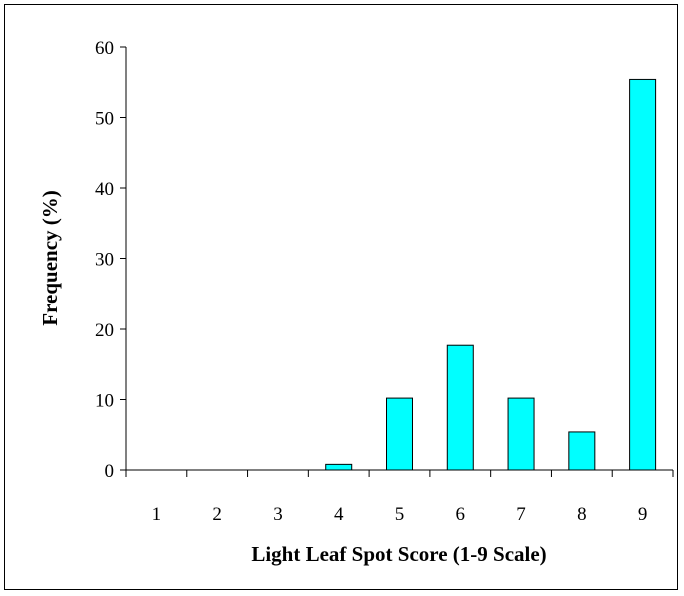 The image size is (684, 596). I want to click on x-tick-label: 8, so click(582, 514).